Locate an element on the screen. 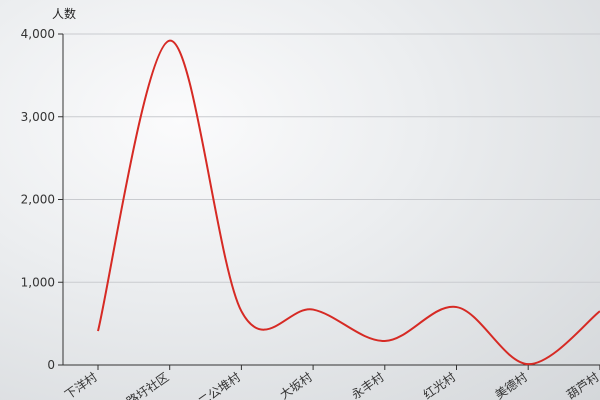 The image size is (600, 400). x-tick-label: 大坂村 is located at coordinates (296, 385).